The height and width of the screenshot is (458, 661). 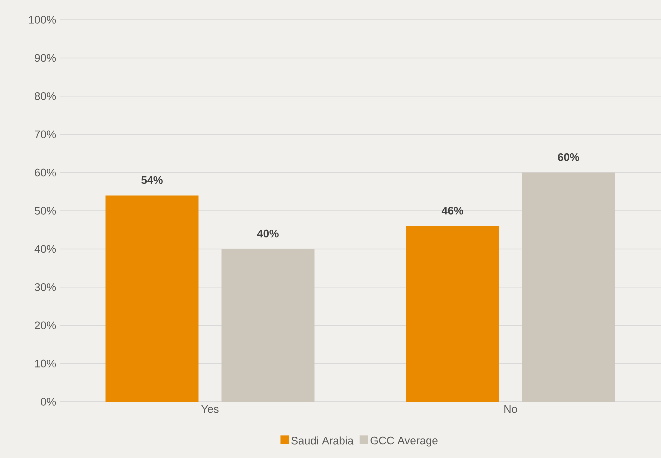 I want to click on y-tick-label: 50%, so click(x=45, y=211).